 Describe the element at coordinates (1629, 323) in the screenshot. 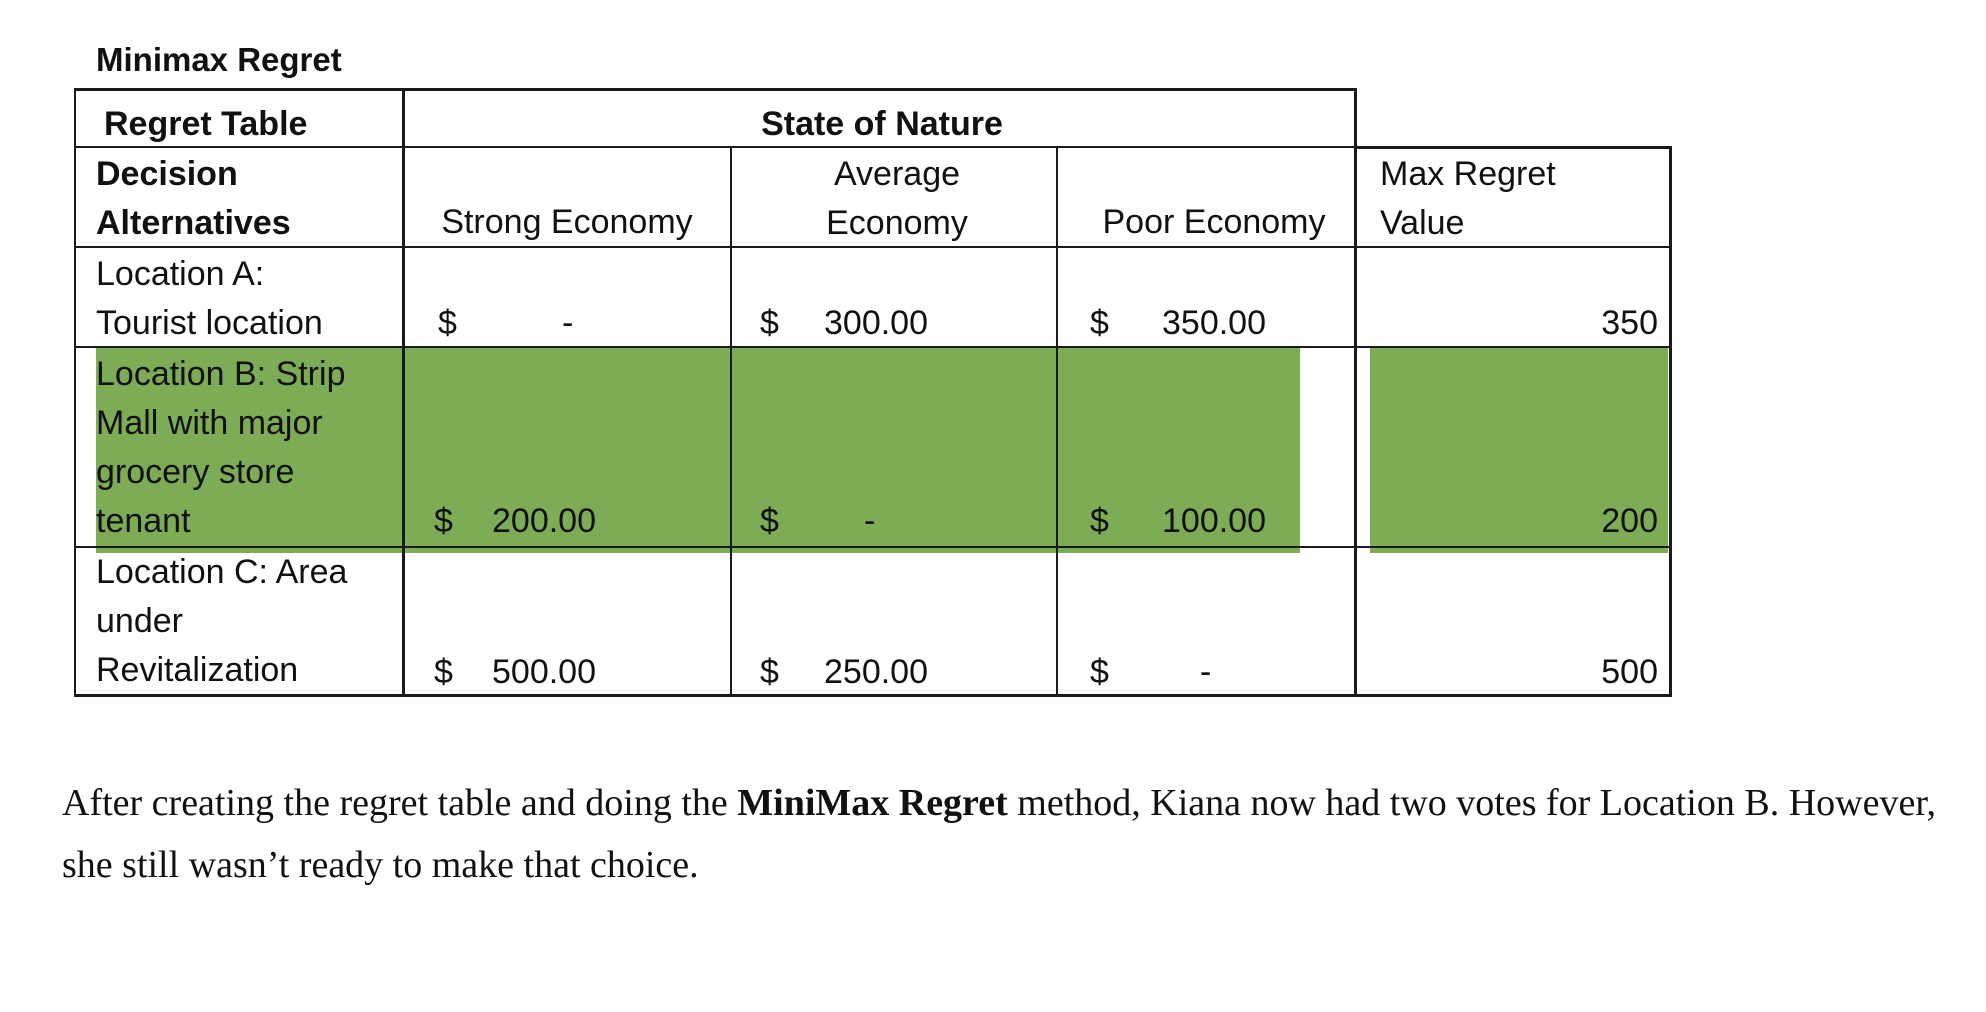

I see `max-regret-a: 350` at that location.